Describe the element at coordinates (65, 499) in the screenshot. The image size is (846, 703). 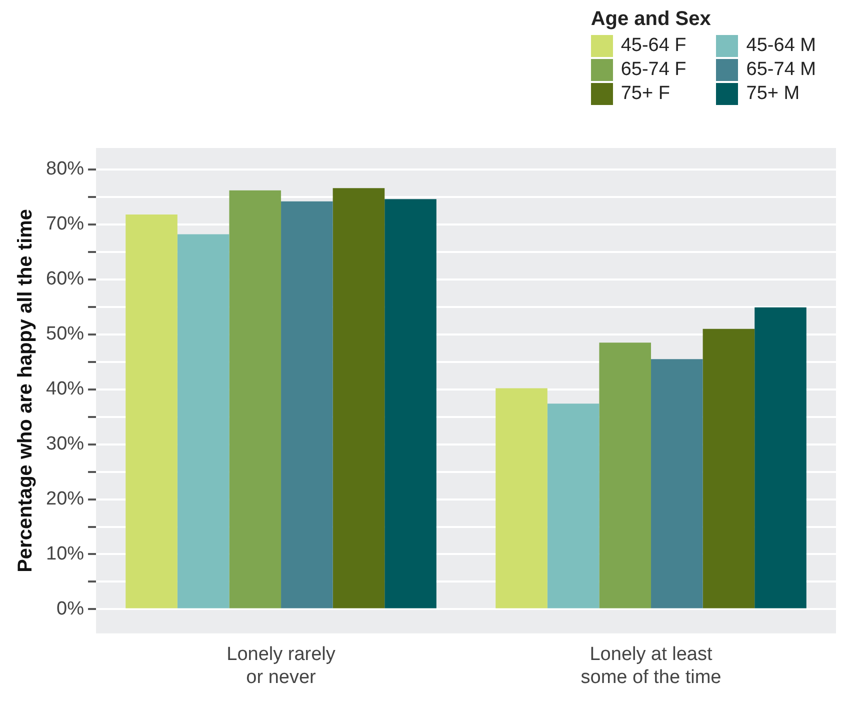
I see `y-tick-label: 20%` at that location.